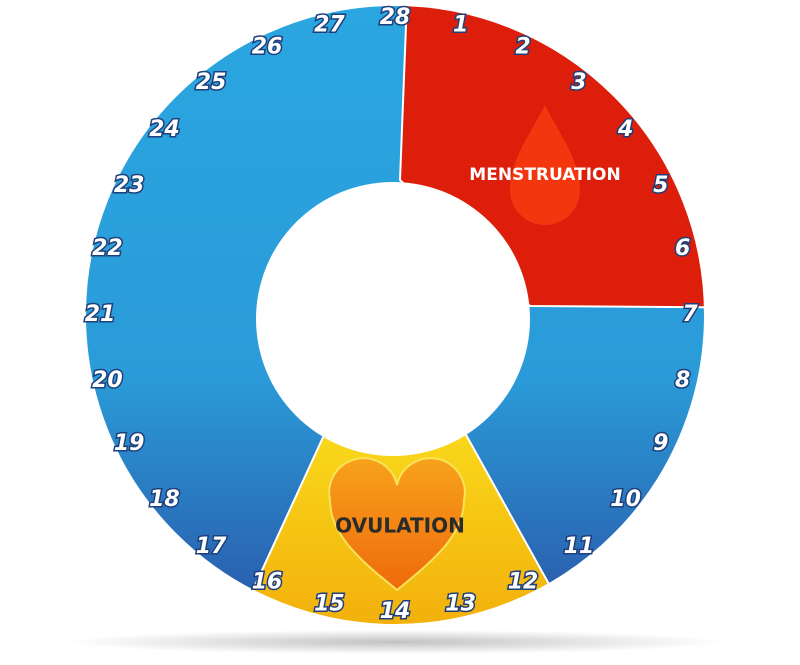  Describe the element at coordinates (107, 380) in the screenshot. I see `day-number: 20` at that location.